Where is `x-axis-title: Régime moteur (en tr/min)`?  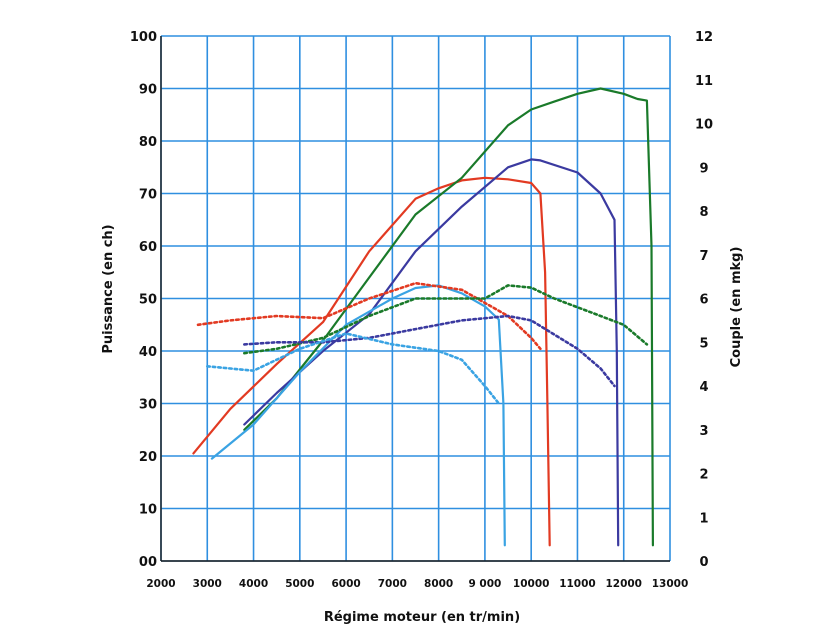 x-axis-title: Régime moteur (en tr/min) is located at coordinates (422, 617).